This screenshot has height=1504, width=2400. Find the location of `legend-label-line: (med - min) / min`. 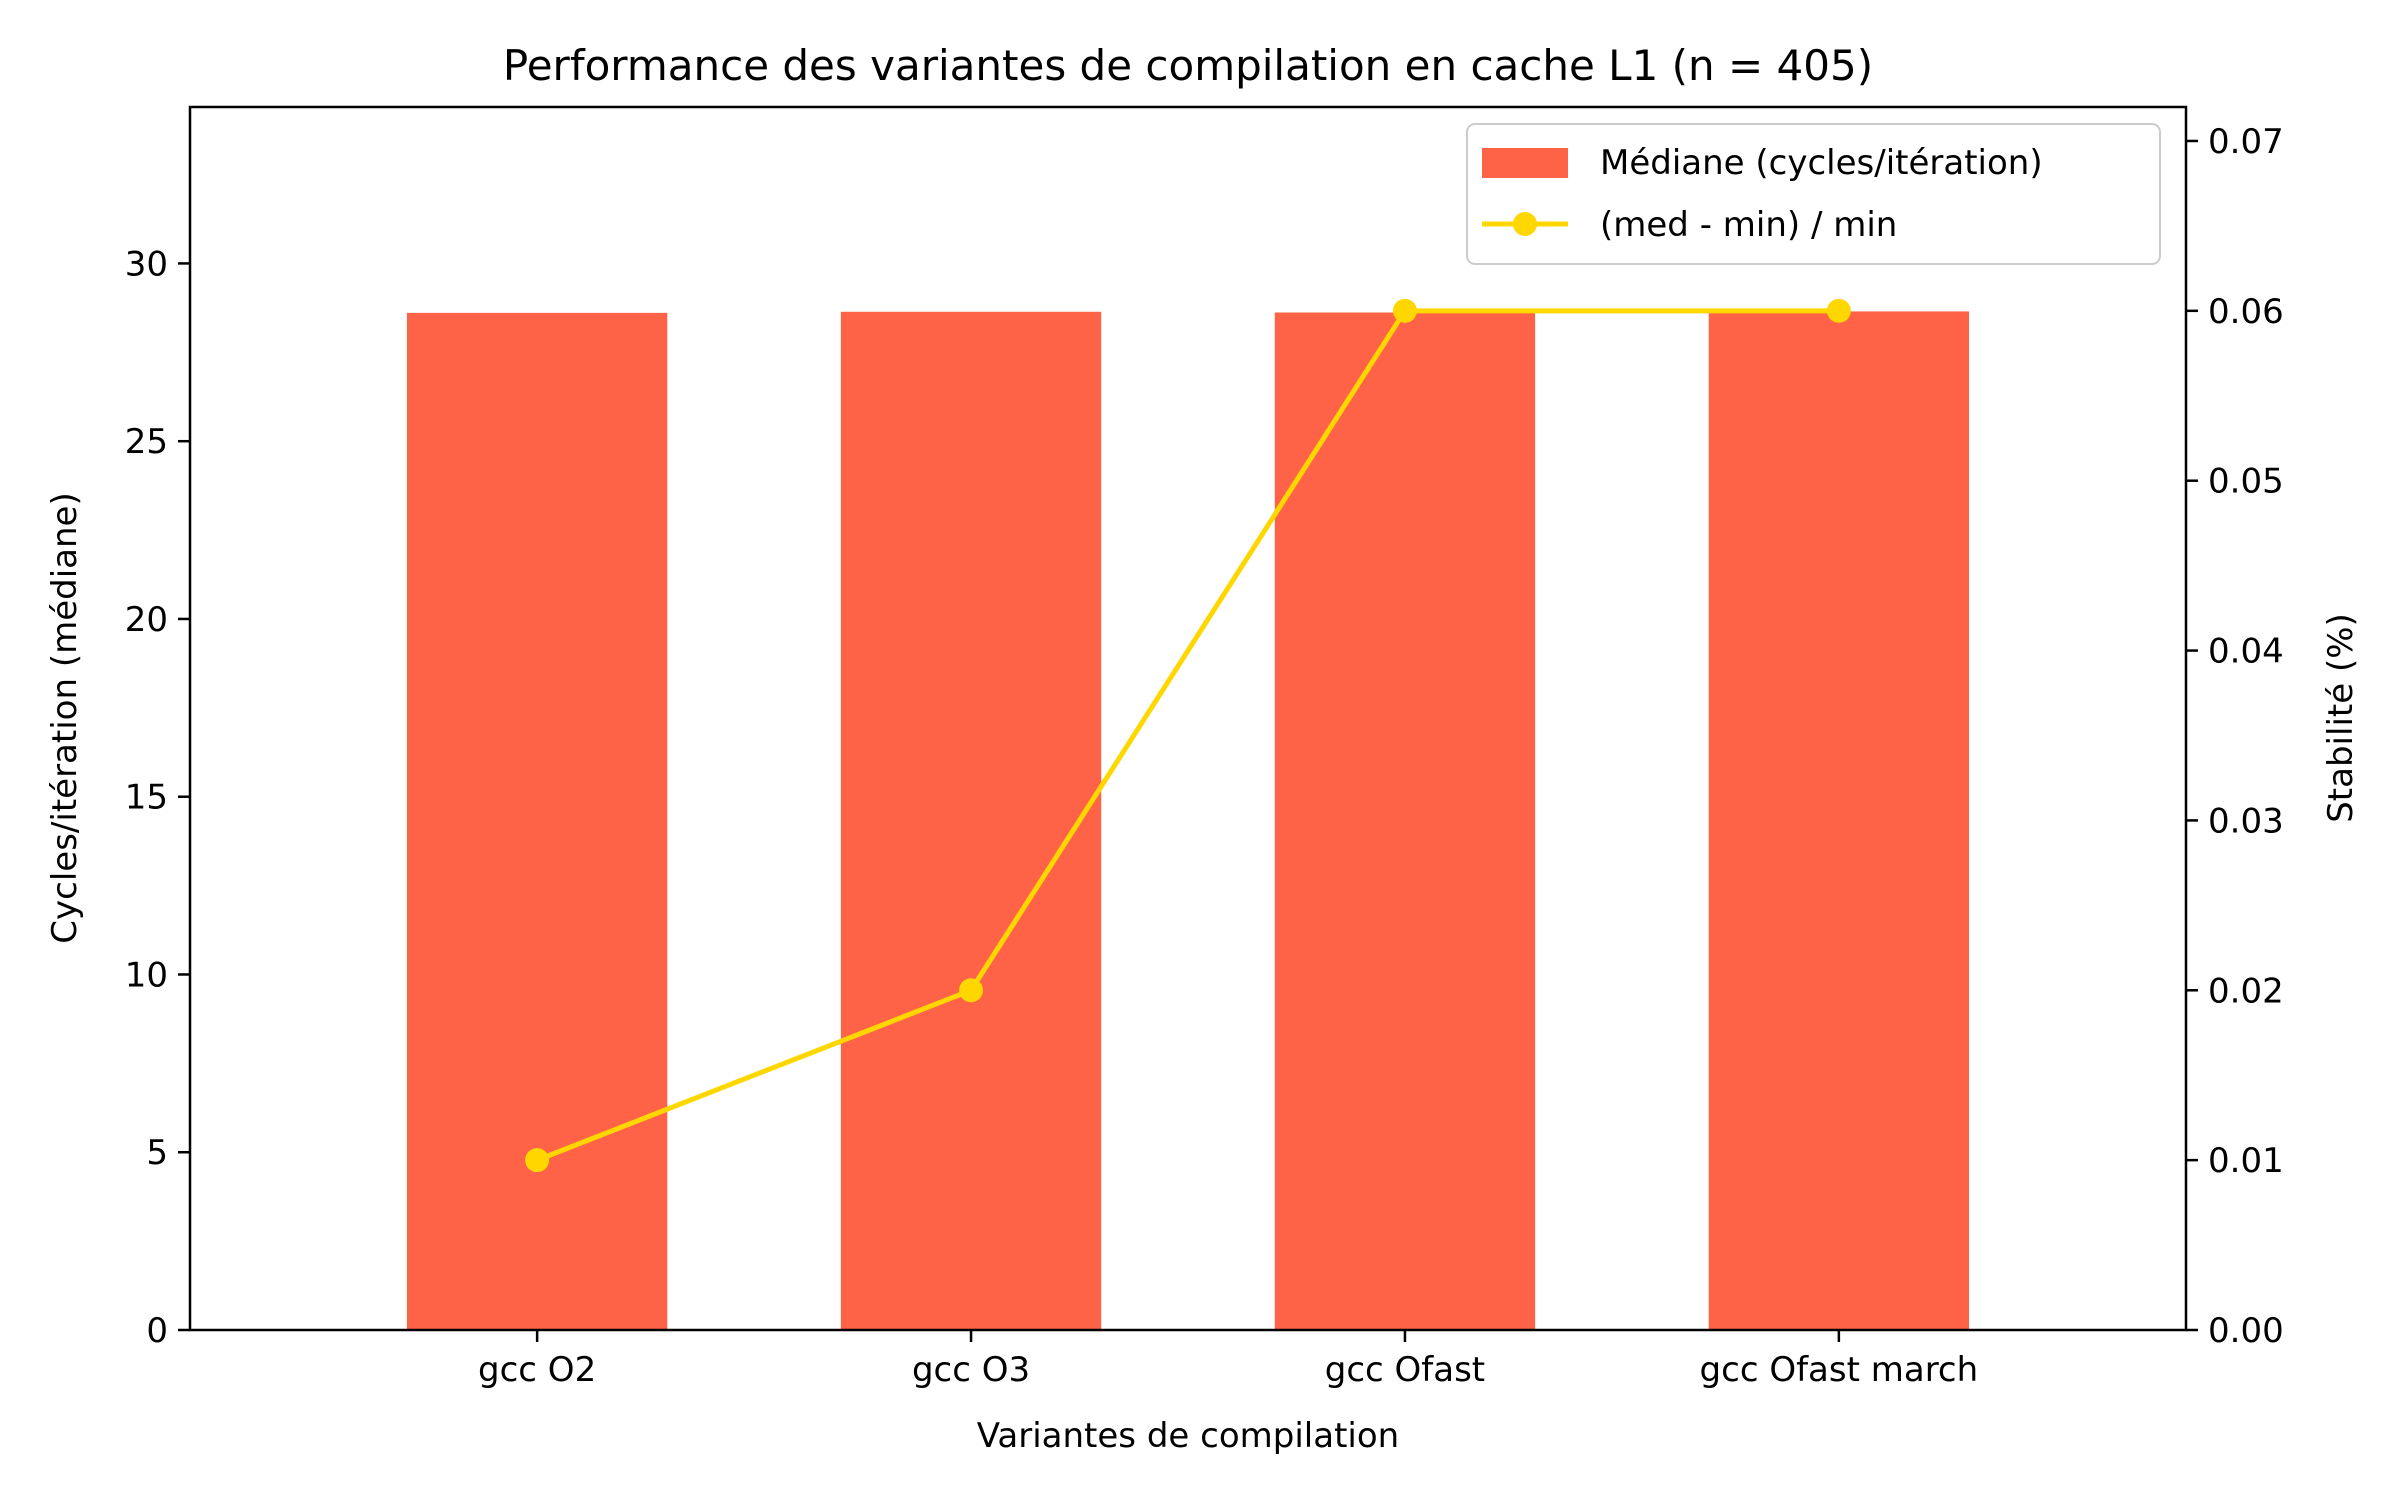

legend-label-line: (med - min) / min is located at coordinates (1748, 225).